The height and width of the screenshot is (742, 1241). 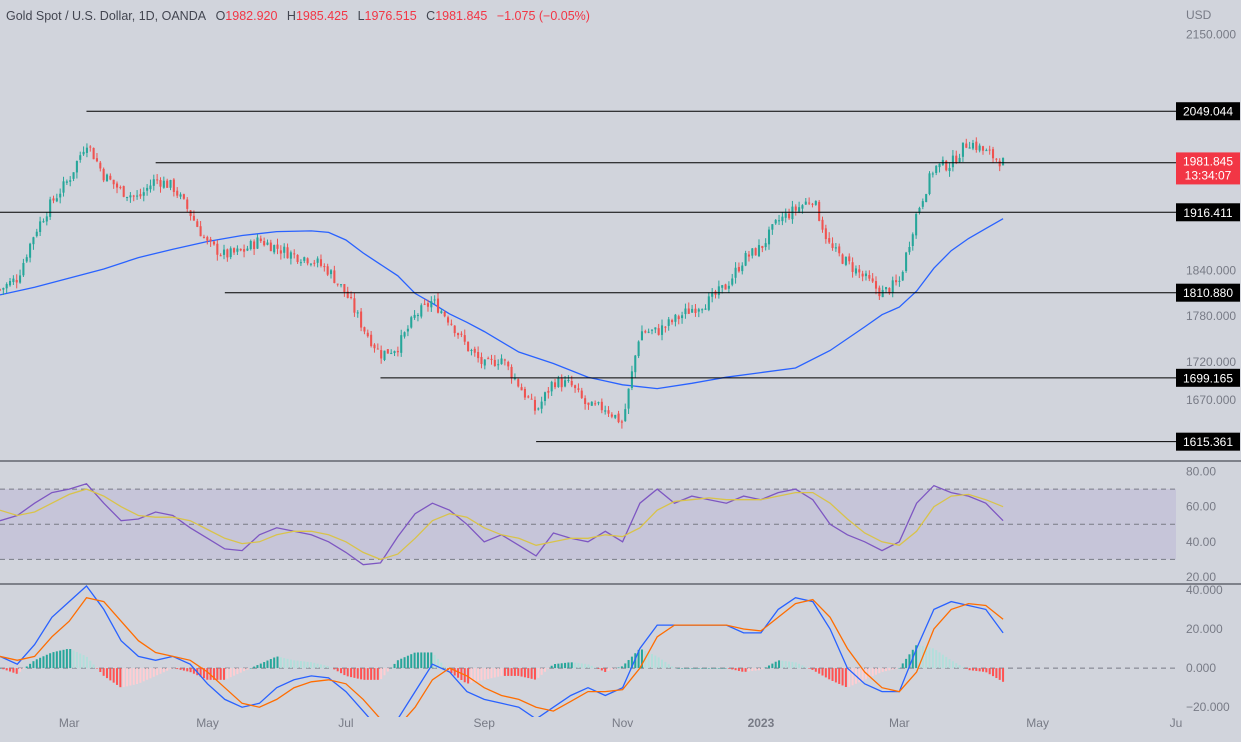 What do you see at coordinates (543, 16) in the screenshot?
I see `legend-change-value: −1.075 (−0.05%)` at bounding box center [543, 16].